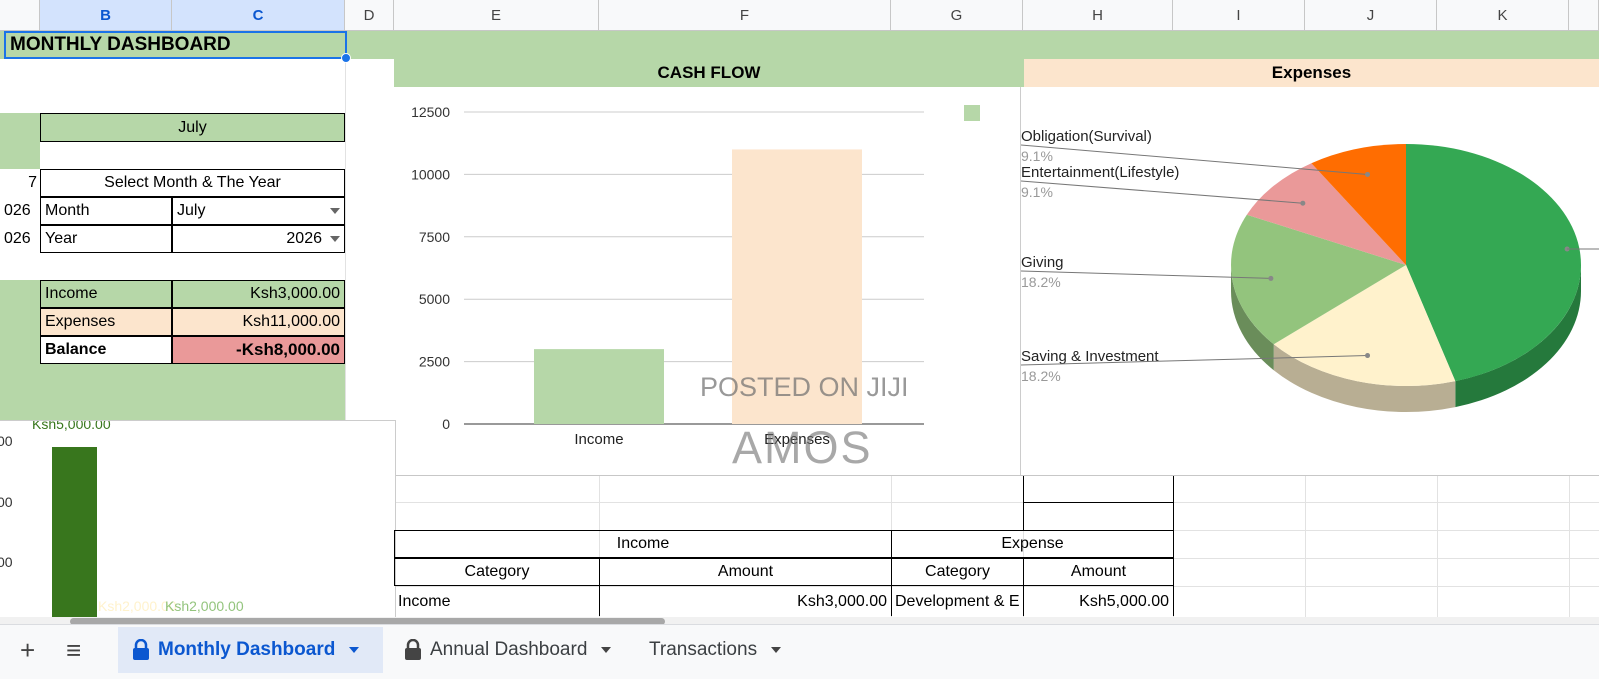 Image resolution: width=1599 pixels, height=679 pixels. What do you see at coordinates (258, 294) in the screenshot?
I see `income-value: Ksh3,000.00` at bounding box center [258, 294].